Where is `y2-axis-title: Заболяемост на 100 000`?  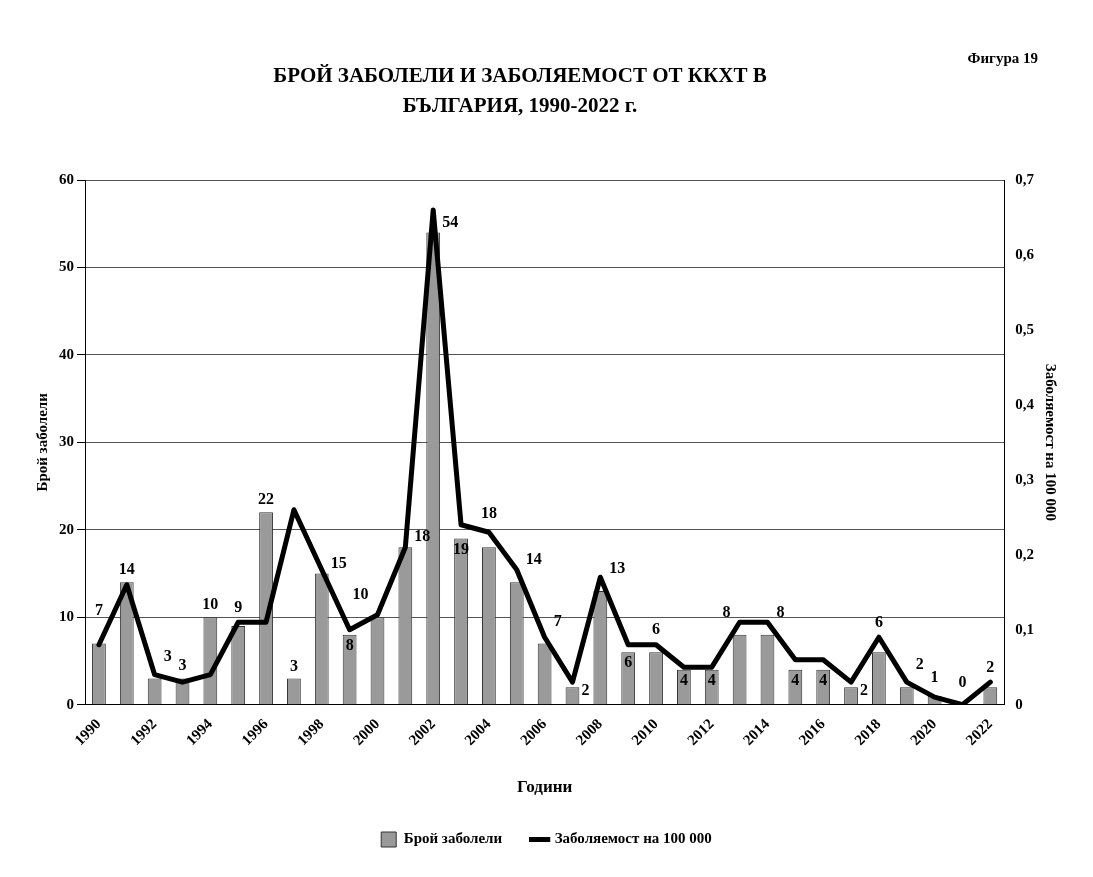
y2-axis-title: Заболяемост на 100 000 is located at coordinates (1051, 442).